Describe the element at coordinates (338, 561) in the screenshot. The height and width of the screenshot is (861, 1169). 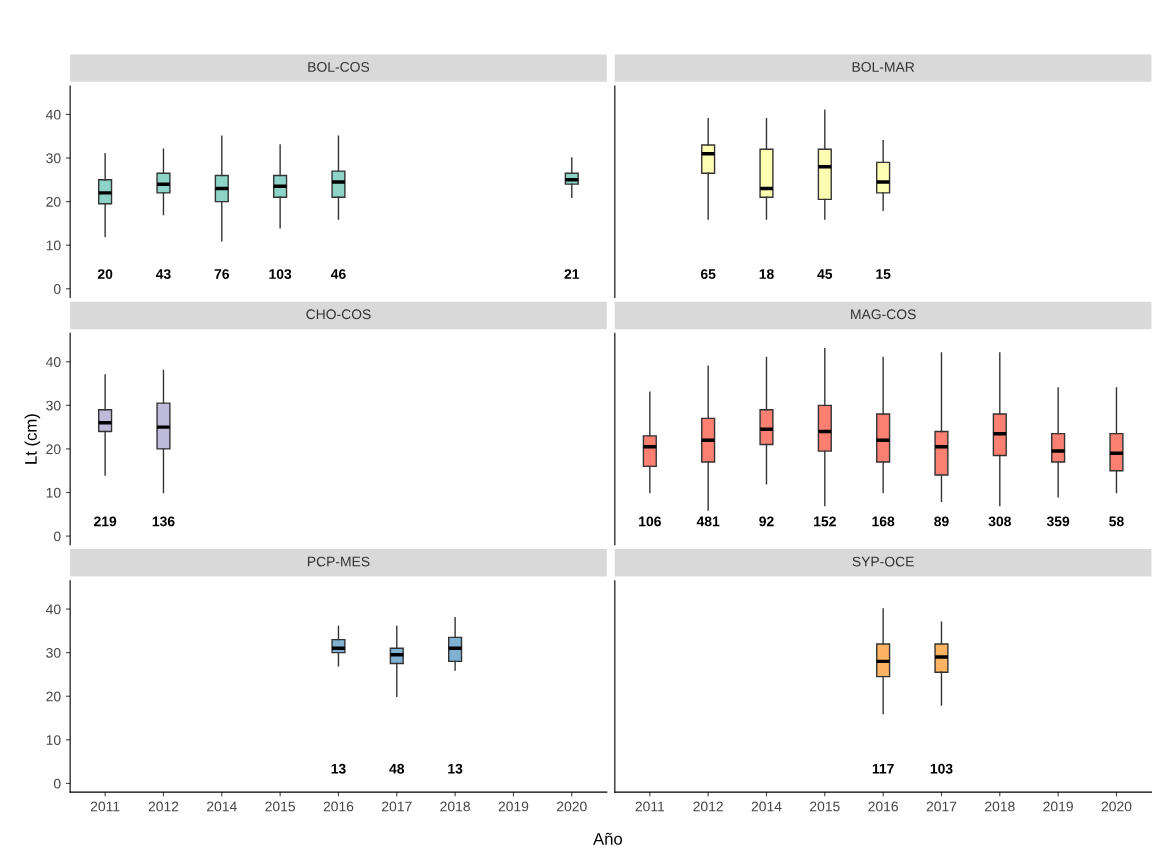
I see `chart-title: PCP-MES` at that location.